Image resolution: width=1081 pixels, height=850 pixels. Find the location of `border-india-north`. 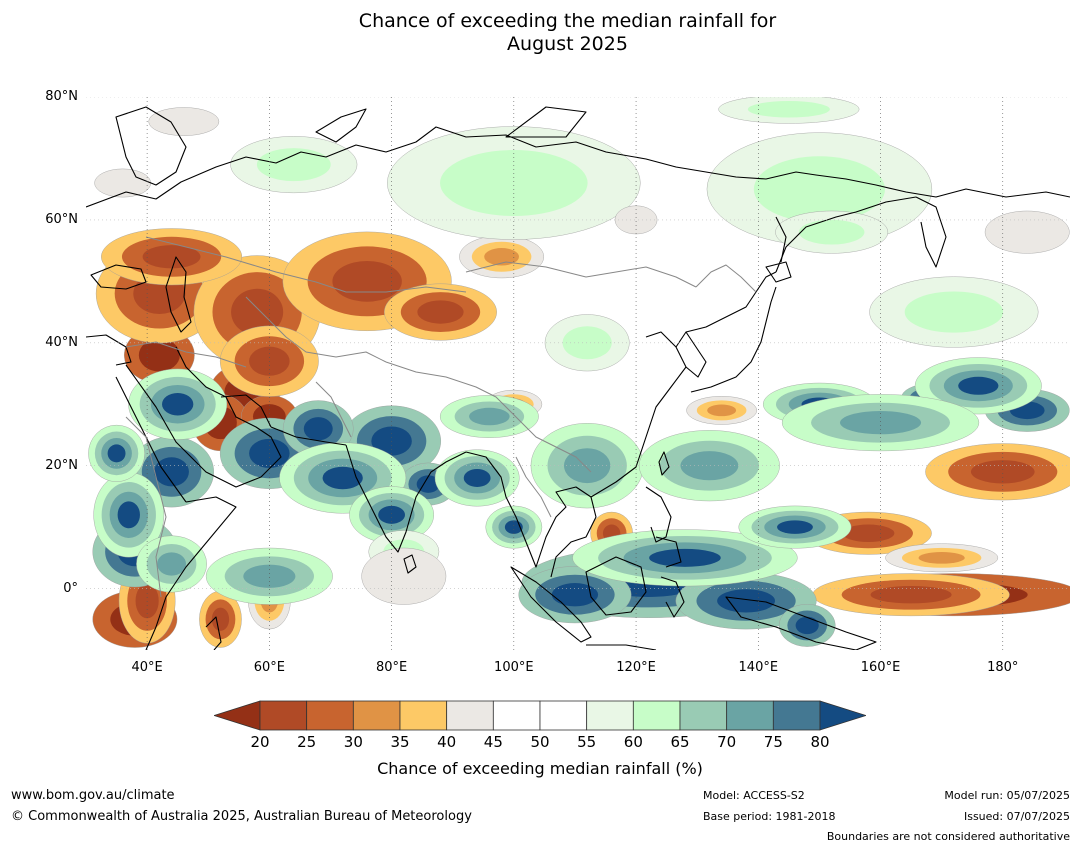

border-india-north is located at coordinates (333, 409).